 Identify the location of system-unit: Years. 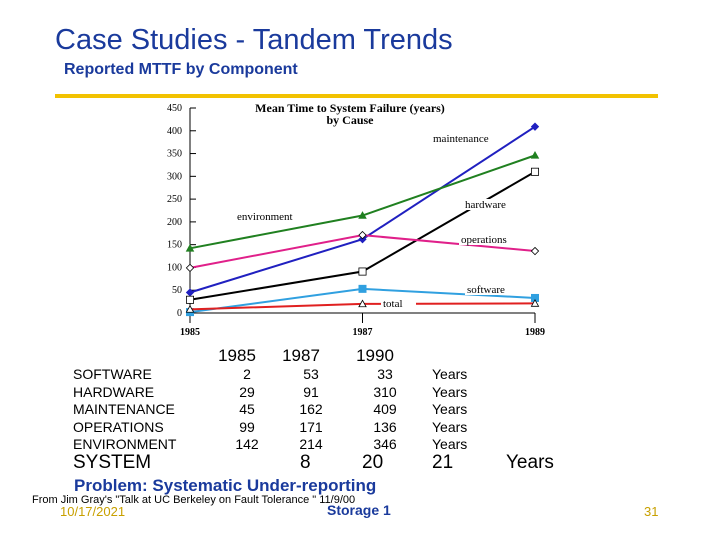
(530, 462).